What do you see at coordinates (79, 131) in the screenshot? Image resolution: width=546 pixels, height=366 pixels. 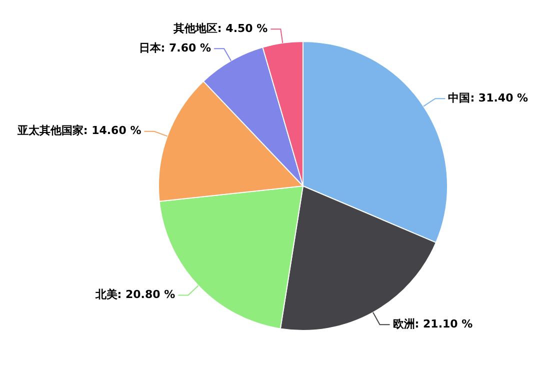 I see `slice-label: 亚太其他国家: 14.60 %` at bounding box center [79, 131].